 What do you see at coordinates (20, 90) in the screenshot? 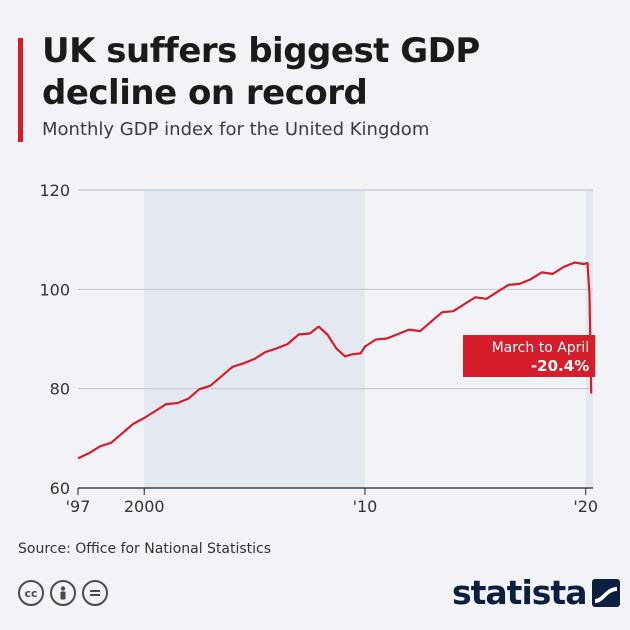
I see `title-accent-bar` at bounding box center [20, 90].